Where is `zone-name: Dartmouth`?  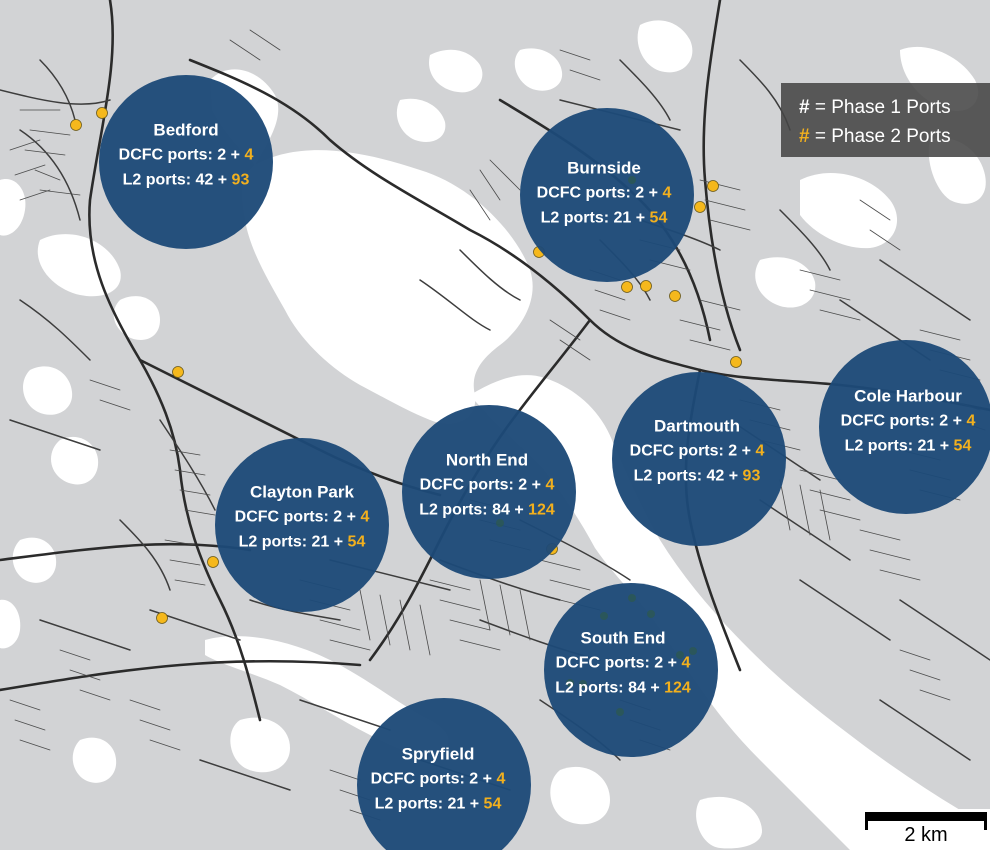 zone-name: Dartmouth is located at coordinates (697, 426).